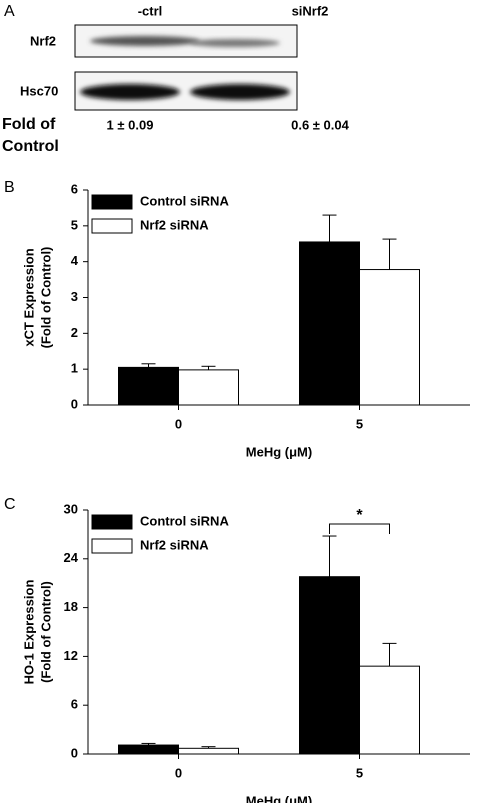  What do you see at coordinates (9, 11) in the screenshot?
I see `panel-label: A` at bounding box center [9, 11].